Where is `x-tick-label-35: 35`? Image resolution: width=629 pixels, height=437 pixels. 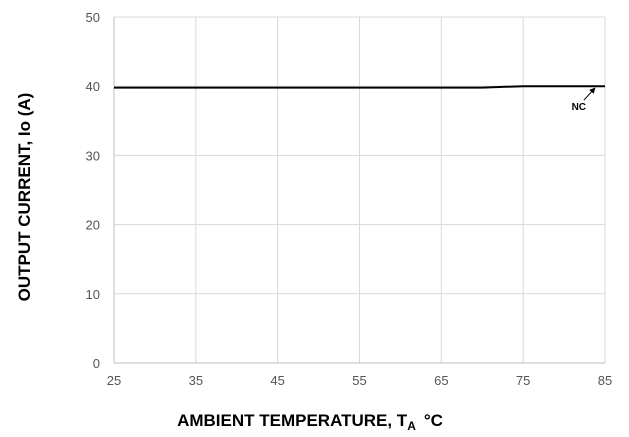 x-tick-label-35: 35 is located at coordinates (196, 380).